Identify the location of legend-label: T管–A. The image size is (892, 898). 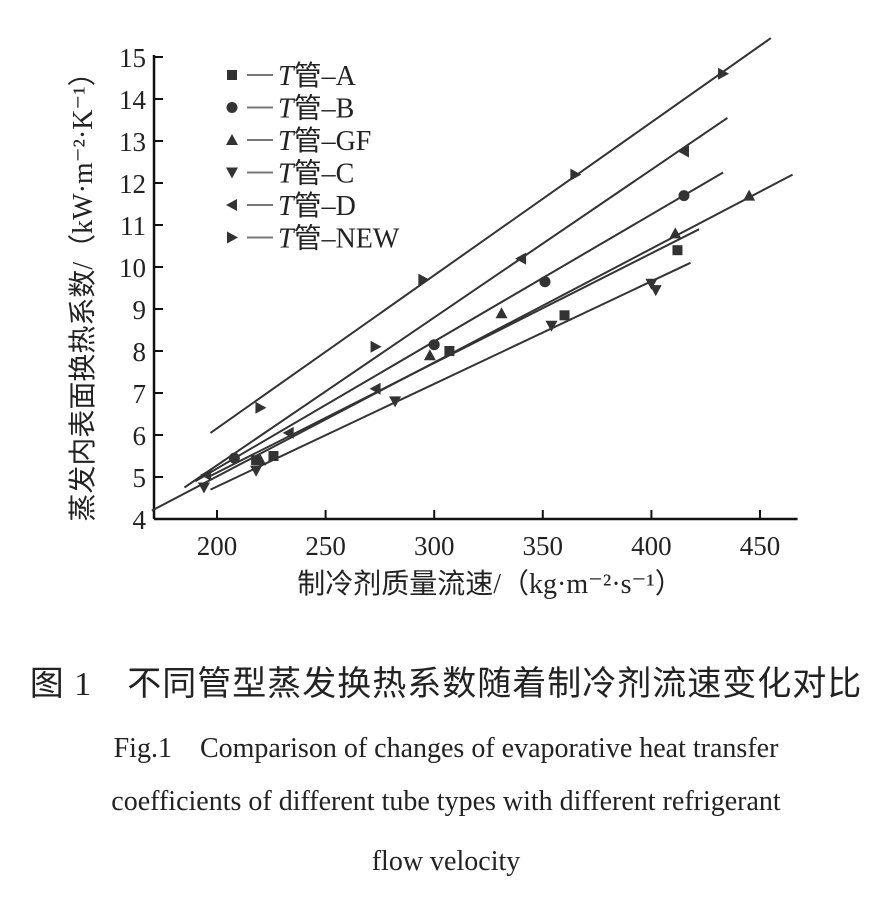
(317, 76).